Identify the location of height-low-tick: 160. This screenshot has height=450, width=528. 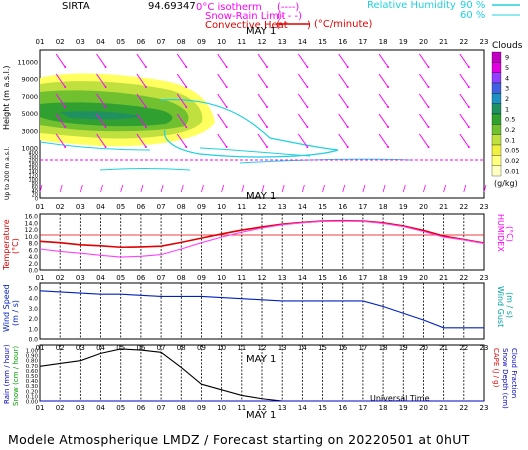
(33, 169).